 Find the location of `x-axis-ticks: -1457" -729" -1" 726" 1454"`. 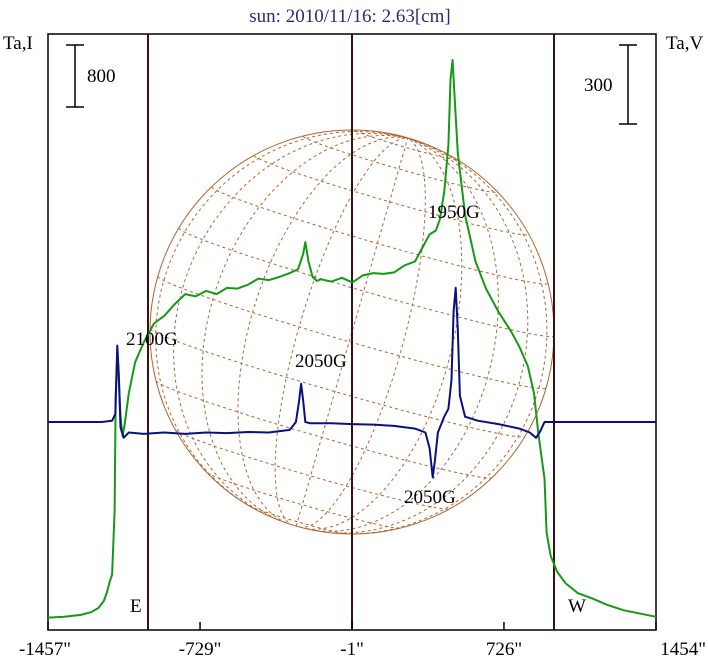

x-axis-ticks: -1457" -729" -1" 726" 1454" is located at coordinates (362, 641).